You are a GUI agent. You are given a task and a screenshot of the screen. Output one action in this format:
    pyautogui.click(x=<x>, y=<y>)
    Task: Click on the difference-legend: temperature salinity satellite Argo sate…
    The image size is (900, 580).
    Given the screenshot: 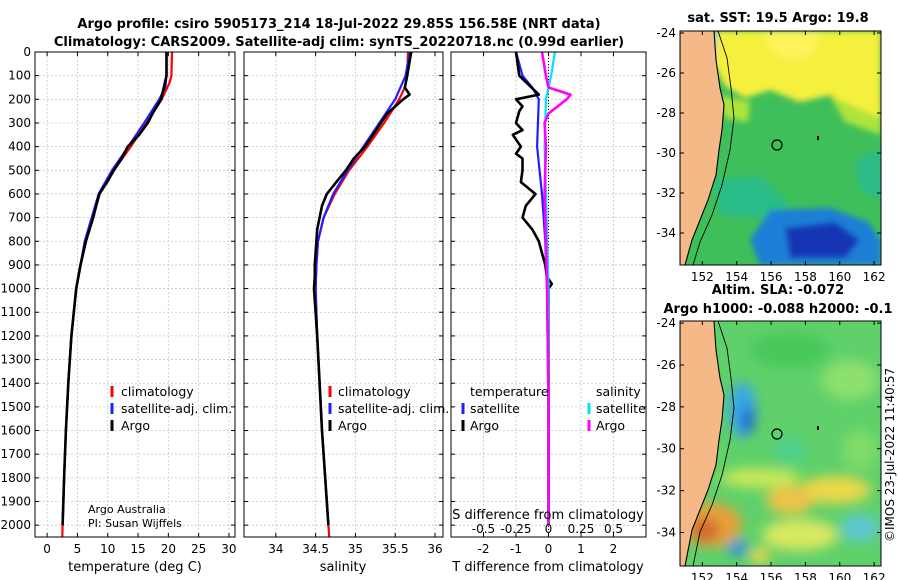 What is the action you would take?
    pyautogui.click(x=553, y=408)
    